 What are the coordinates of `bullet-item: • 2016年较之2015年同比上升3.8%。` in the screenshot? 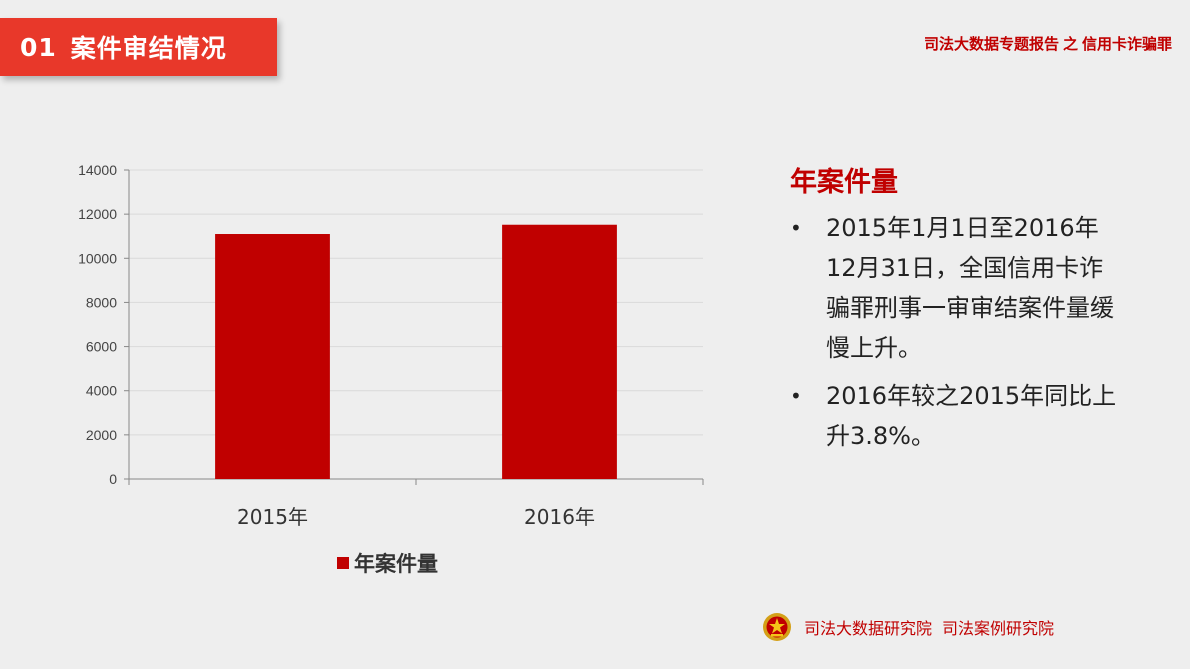 It's located at (955, 416).